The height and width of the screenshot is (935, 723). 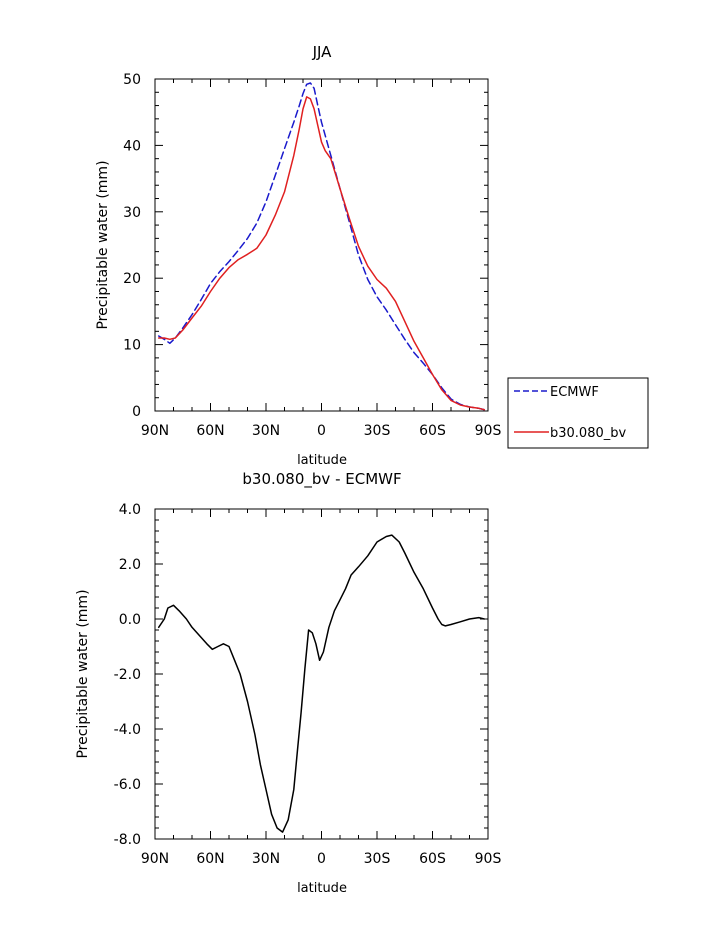 I want to click on legend-box, so click(x=578, y=413).